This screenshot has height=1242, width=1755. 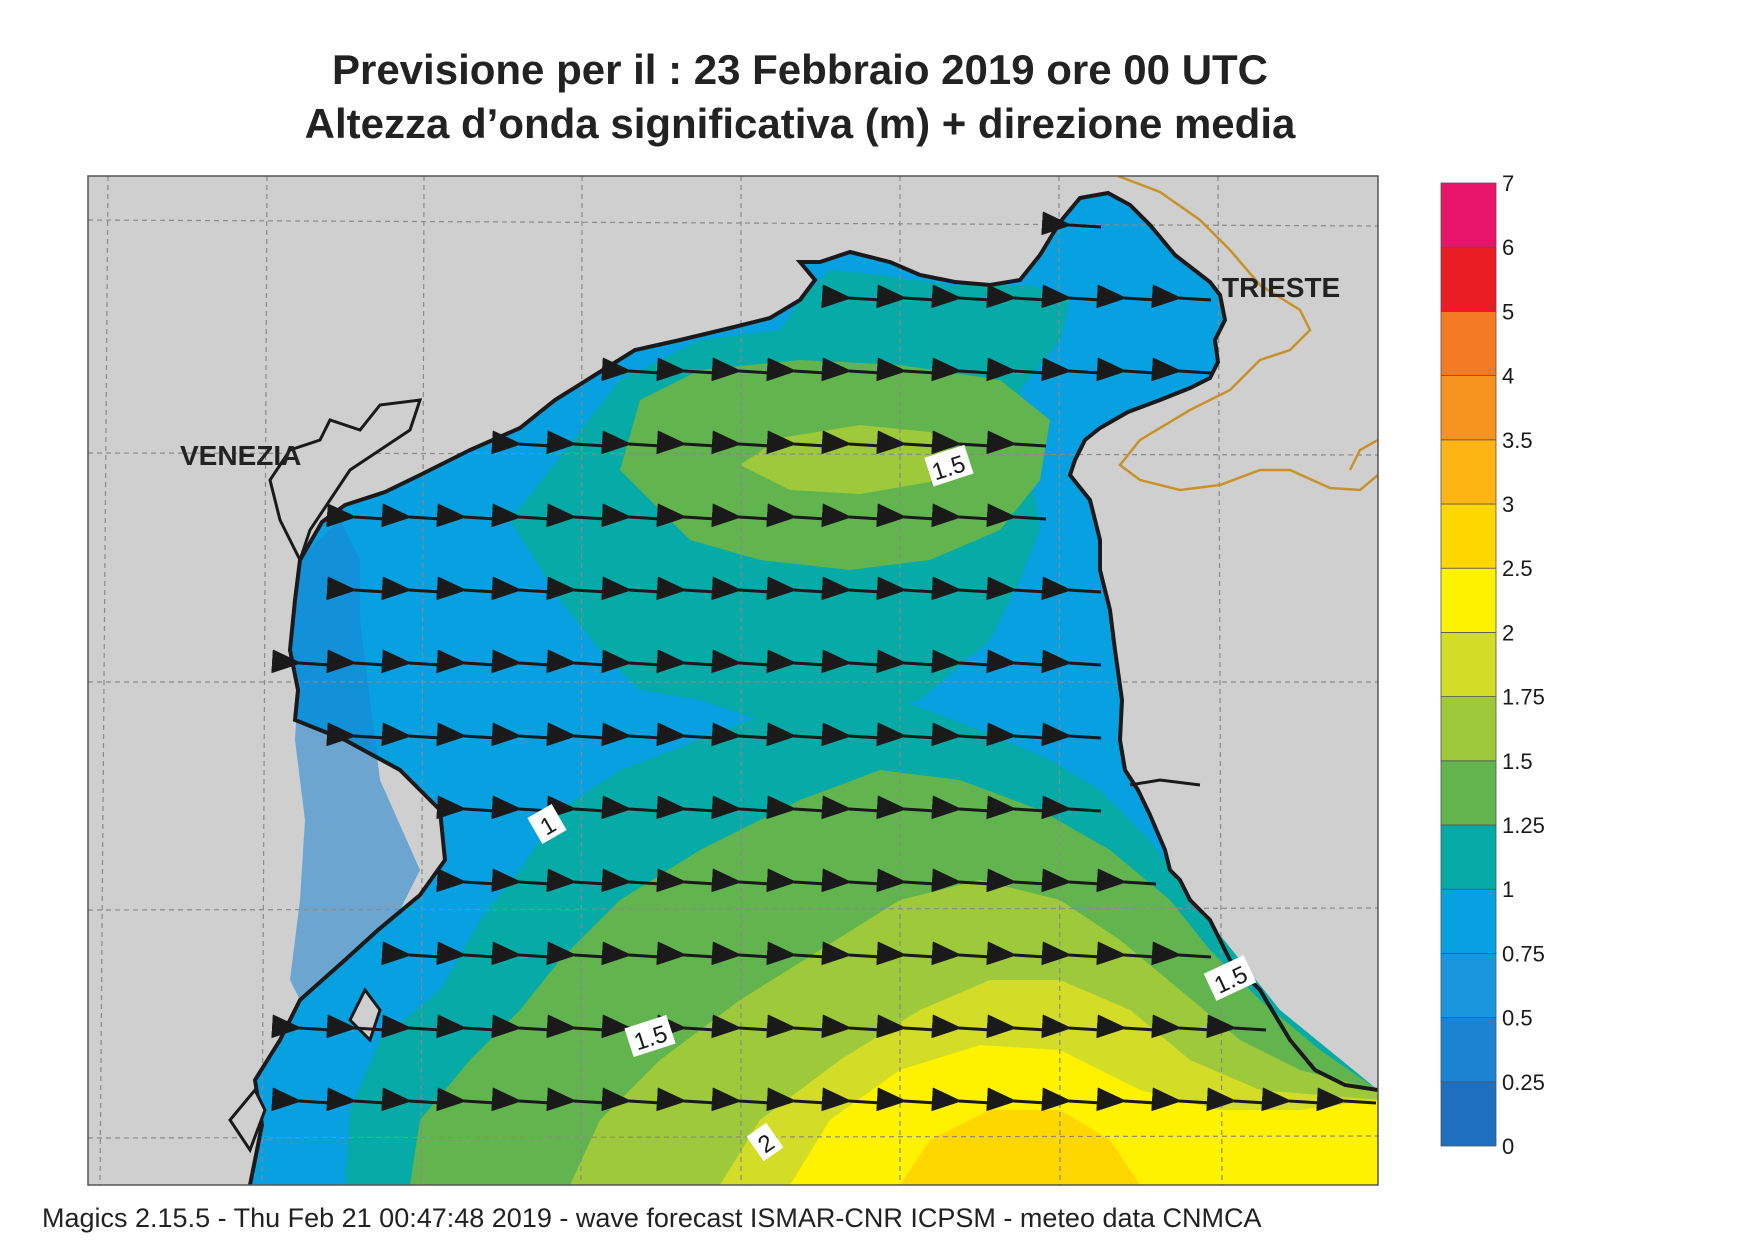 I want to click on contour-label-1: 1.5, so click(x=949, y=465).